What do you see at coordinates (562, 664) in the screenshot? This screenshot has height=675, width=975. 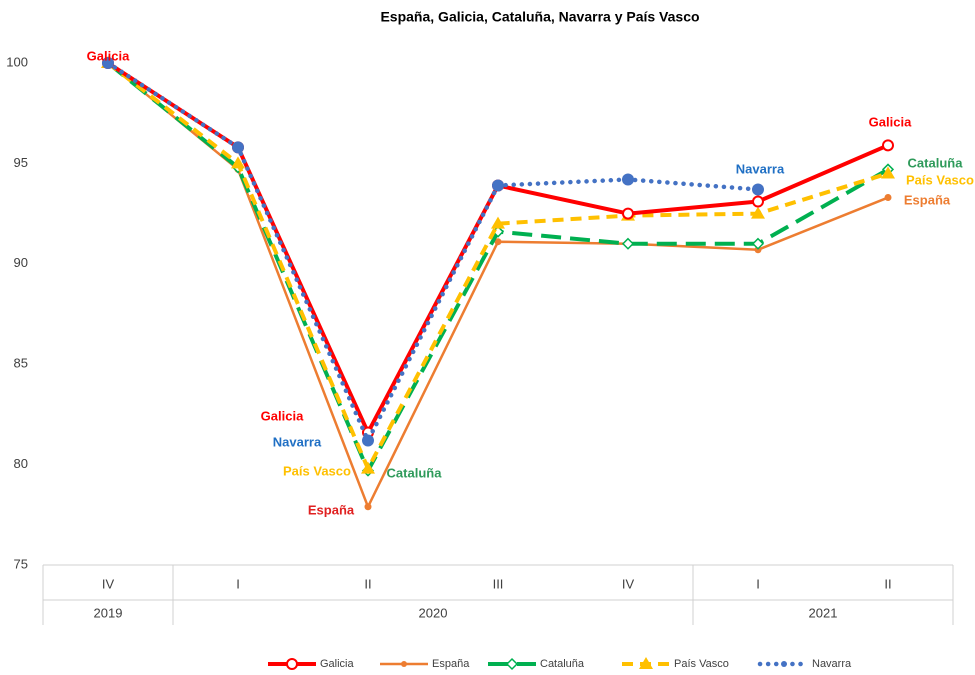 I see `legend-label: Cataluña` at bounding box center [562, 664].